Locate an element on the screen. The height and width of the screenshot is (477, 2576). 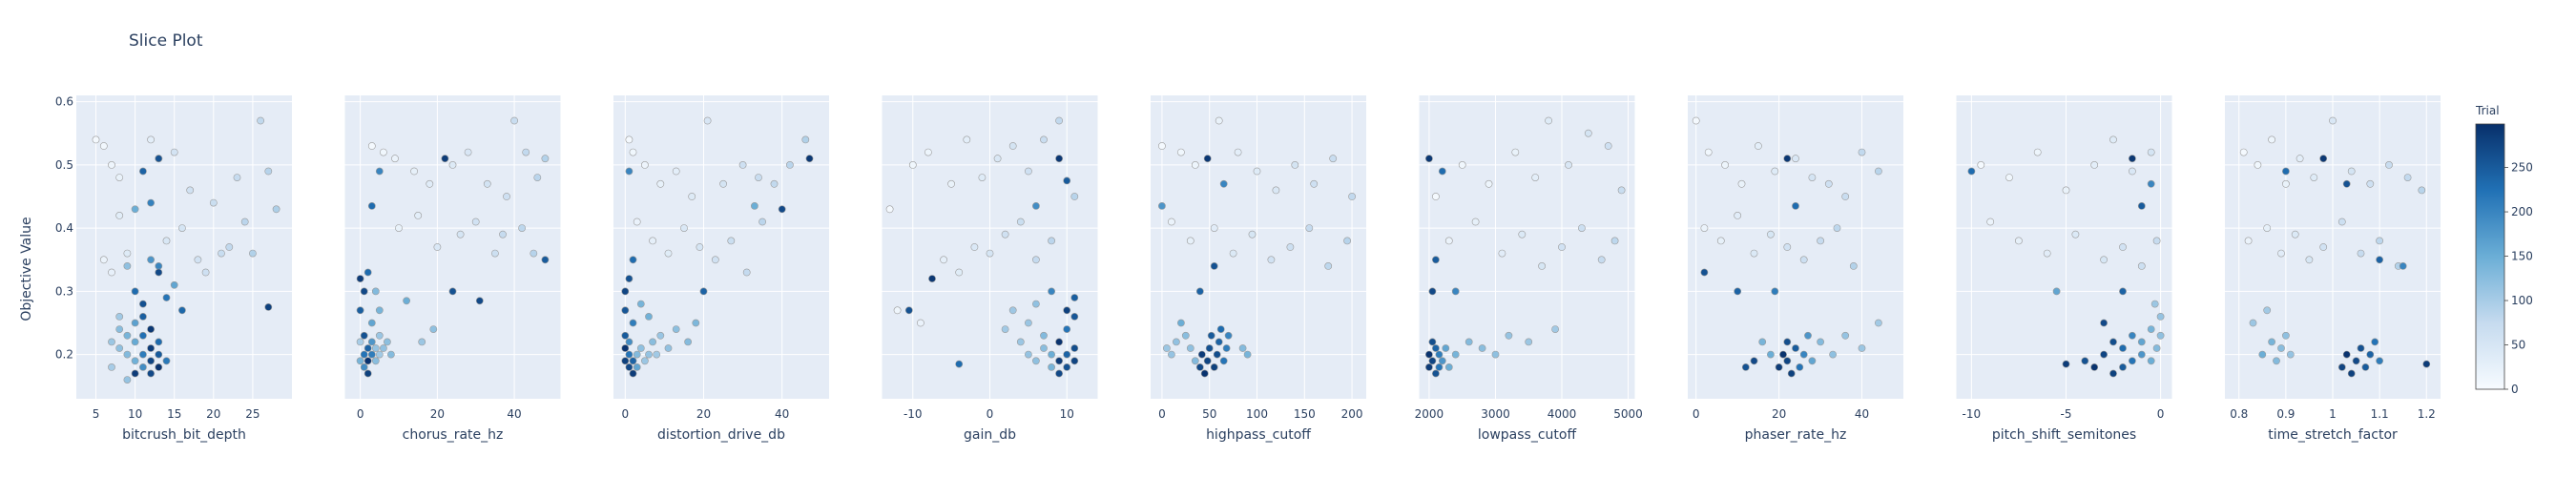
x-tick-label: 15 is located at coordinates (174, 414).